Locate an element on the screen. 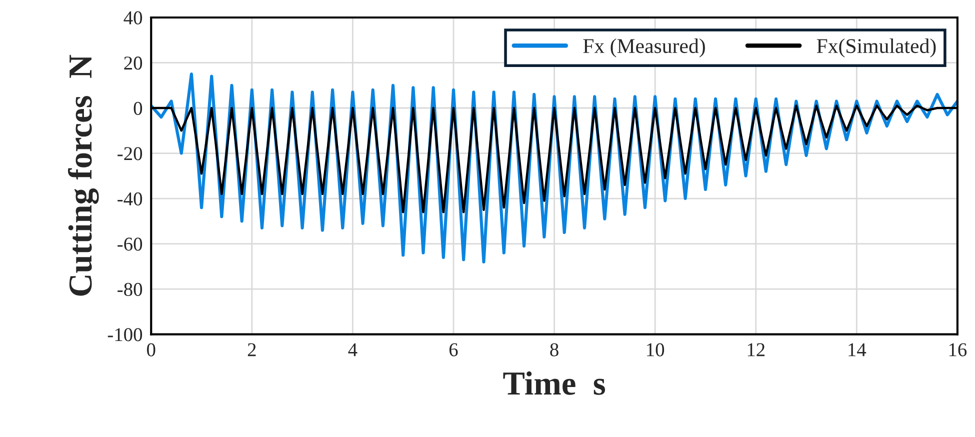 This screenshot has height=437, width=975. y-tick-label: -40 is located at coordinates (130, 199).